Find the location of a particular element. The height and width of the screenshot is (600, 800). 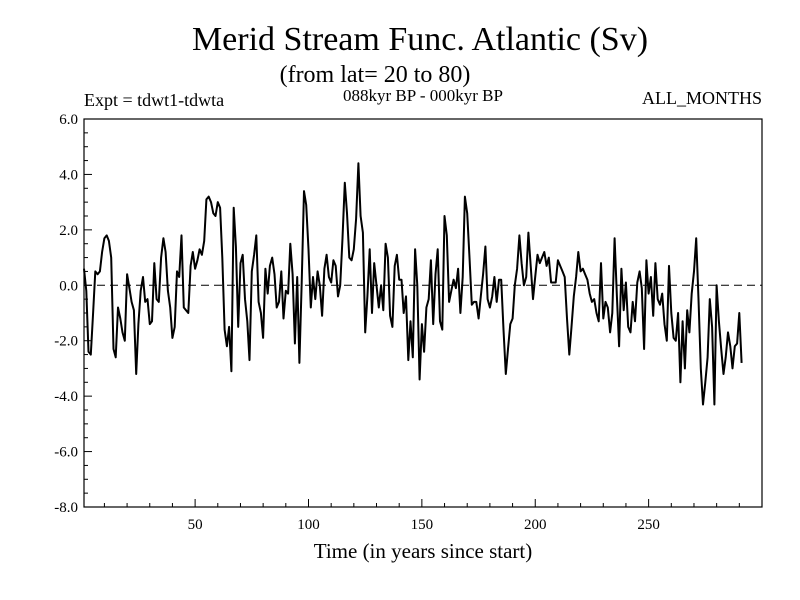

time-range-label: 088kyr BP - 000kyr BP is located at coordinates (423, 95).